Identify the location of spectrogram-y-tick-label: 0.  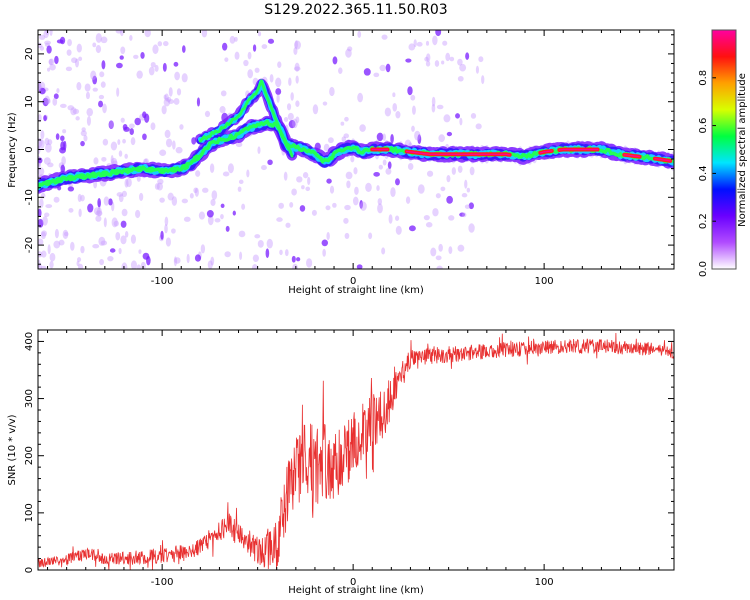
(29, 149).